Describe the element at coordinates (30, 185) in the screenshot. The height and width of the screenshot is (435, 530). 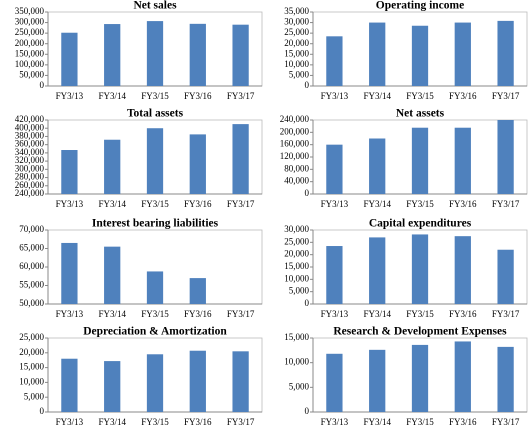
I see `y-tick-label: 260,000` at that location.